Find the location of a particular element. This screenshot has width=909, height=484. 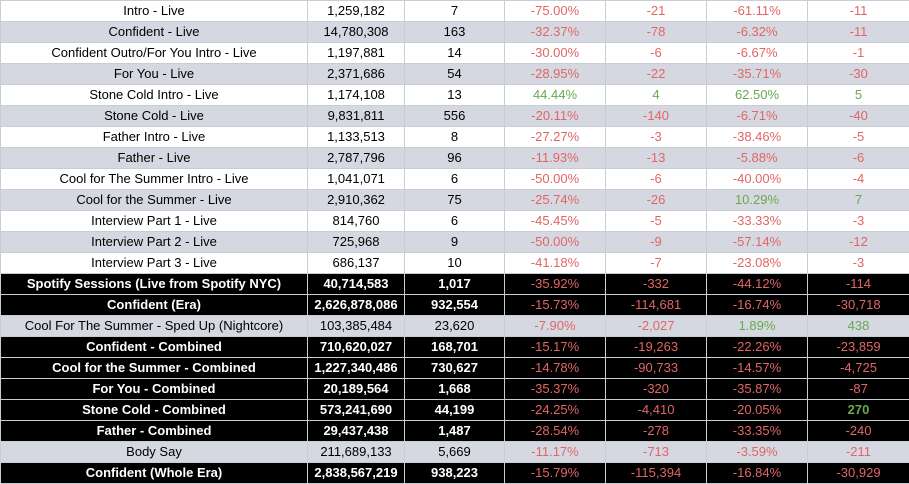

daily-streams-cell: 1,017 is located at coordinates (454, 284).